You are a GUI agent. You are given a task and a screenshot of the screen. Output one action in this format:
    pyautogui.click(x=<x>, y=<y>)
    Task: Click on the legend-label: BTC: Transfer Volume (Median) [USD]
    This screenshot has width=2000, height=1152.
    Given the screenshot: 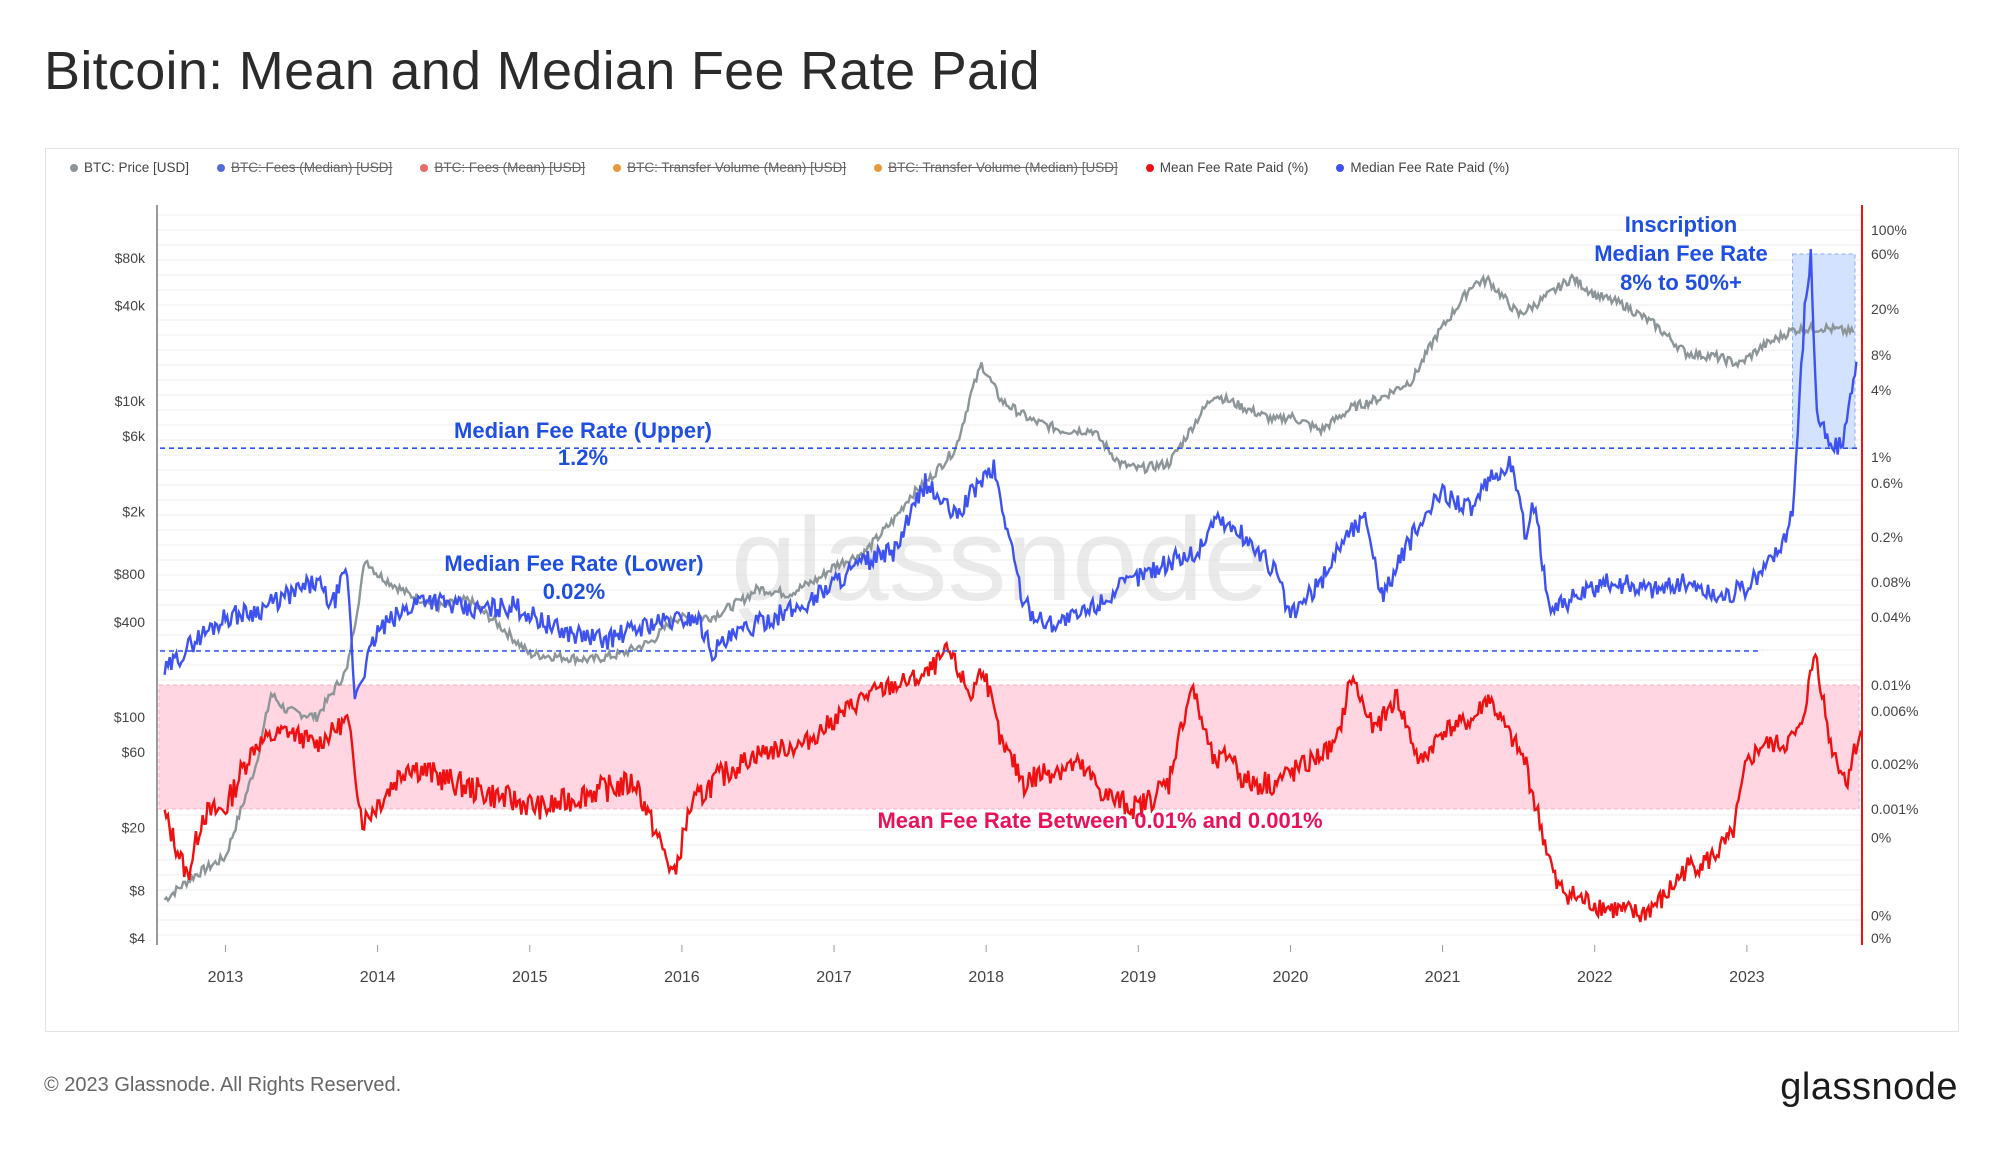 What is the action you would take?
    pyautogui.click(x=1003, y=167)
    